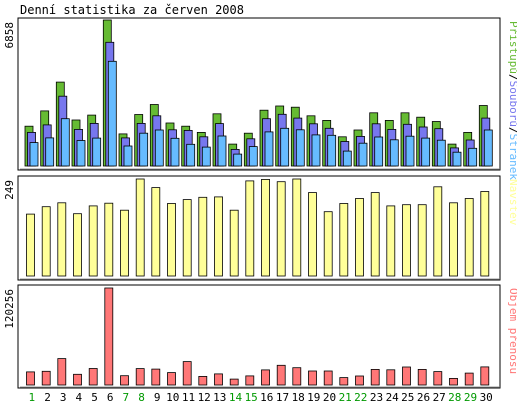 The image size is (517, 405). What do you see at coordinates (512, 331) in the screenshot?
I see `panel-legend: Objem přenosu` at bounding box center [512, 331].